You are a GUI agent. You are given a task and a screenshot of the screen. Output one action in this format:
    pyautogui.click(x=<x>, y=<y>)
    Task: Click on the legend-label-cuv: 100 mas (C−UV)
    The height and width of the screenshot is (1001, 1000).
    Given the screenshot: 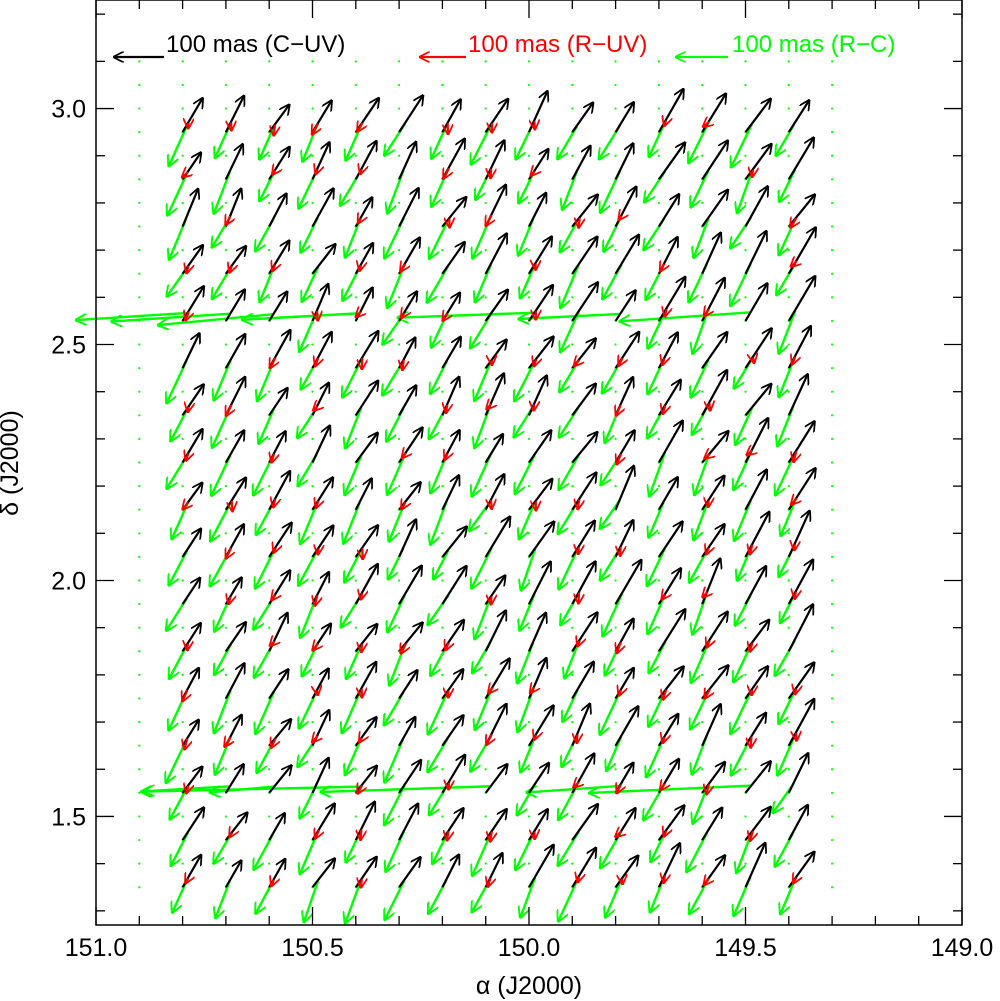 What is the action you would take?
    pyautogui.click(x=255, y=44)
    